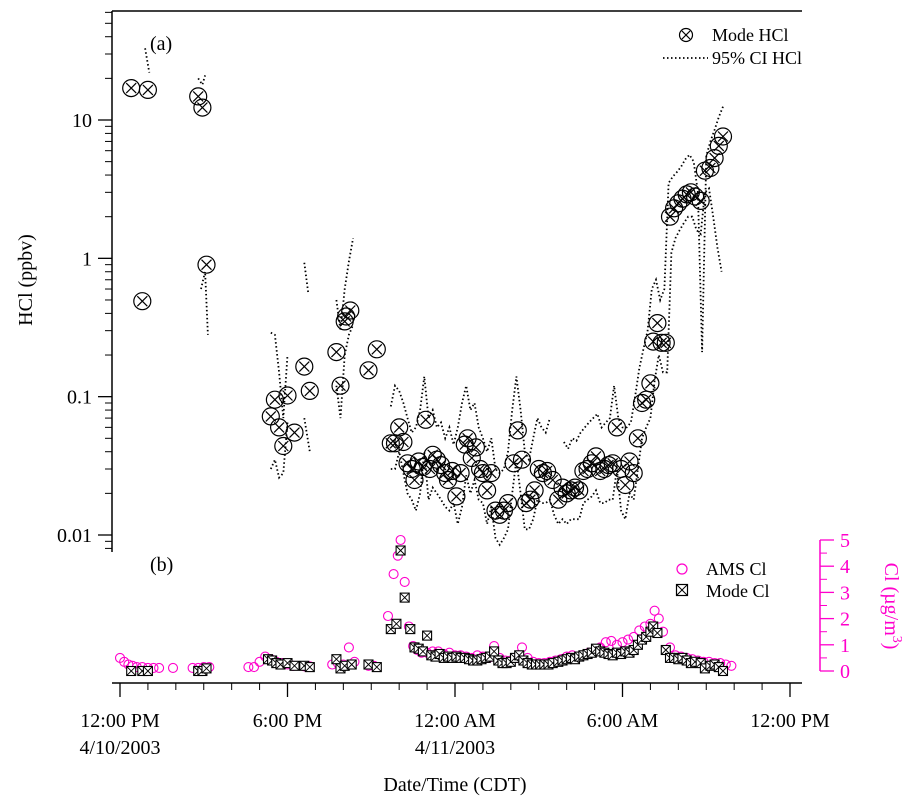 This screenshot has width=911, height=801. What do you see at coordinates (738, 591) in the screenshot?
I see `legend-mode-cl-label: Mode Cl` at bounding box center [738, 591].